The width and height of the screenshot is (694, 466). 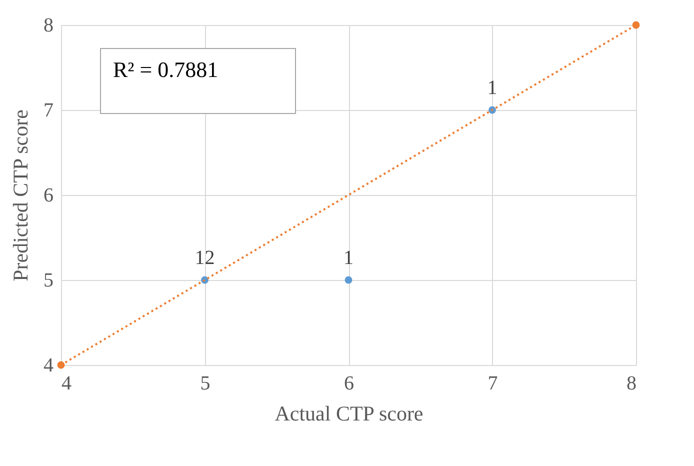 I want to click on x-tick-label: 7, so click(x=493, y=383).